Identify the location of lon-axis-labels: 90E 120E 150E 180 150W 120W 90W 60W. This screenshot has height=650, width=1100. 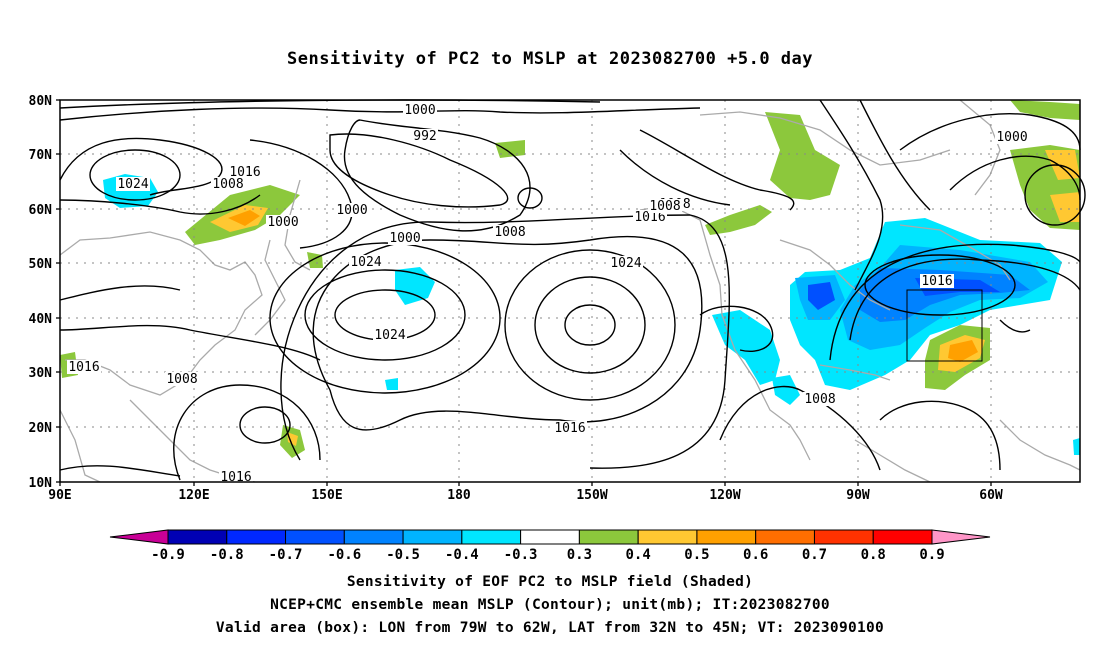
(525, 495).